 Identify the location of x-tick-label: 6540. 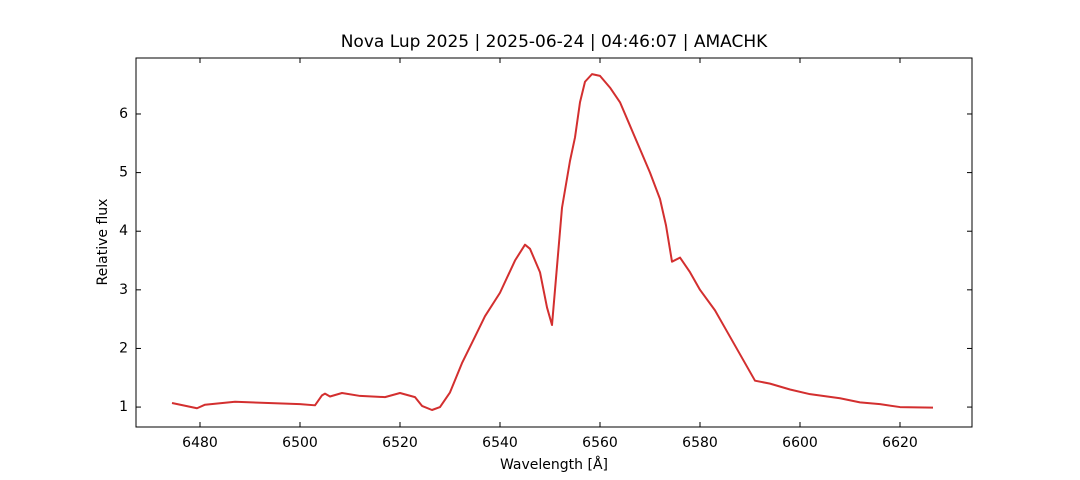
(500, 443).